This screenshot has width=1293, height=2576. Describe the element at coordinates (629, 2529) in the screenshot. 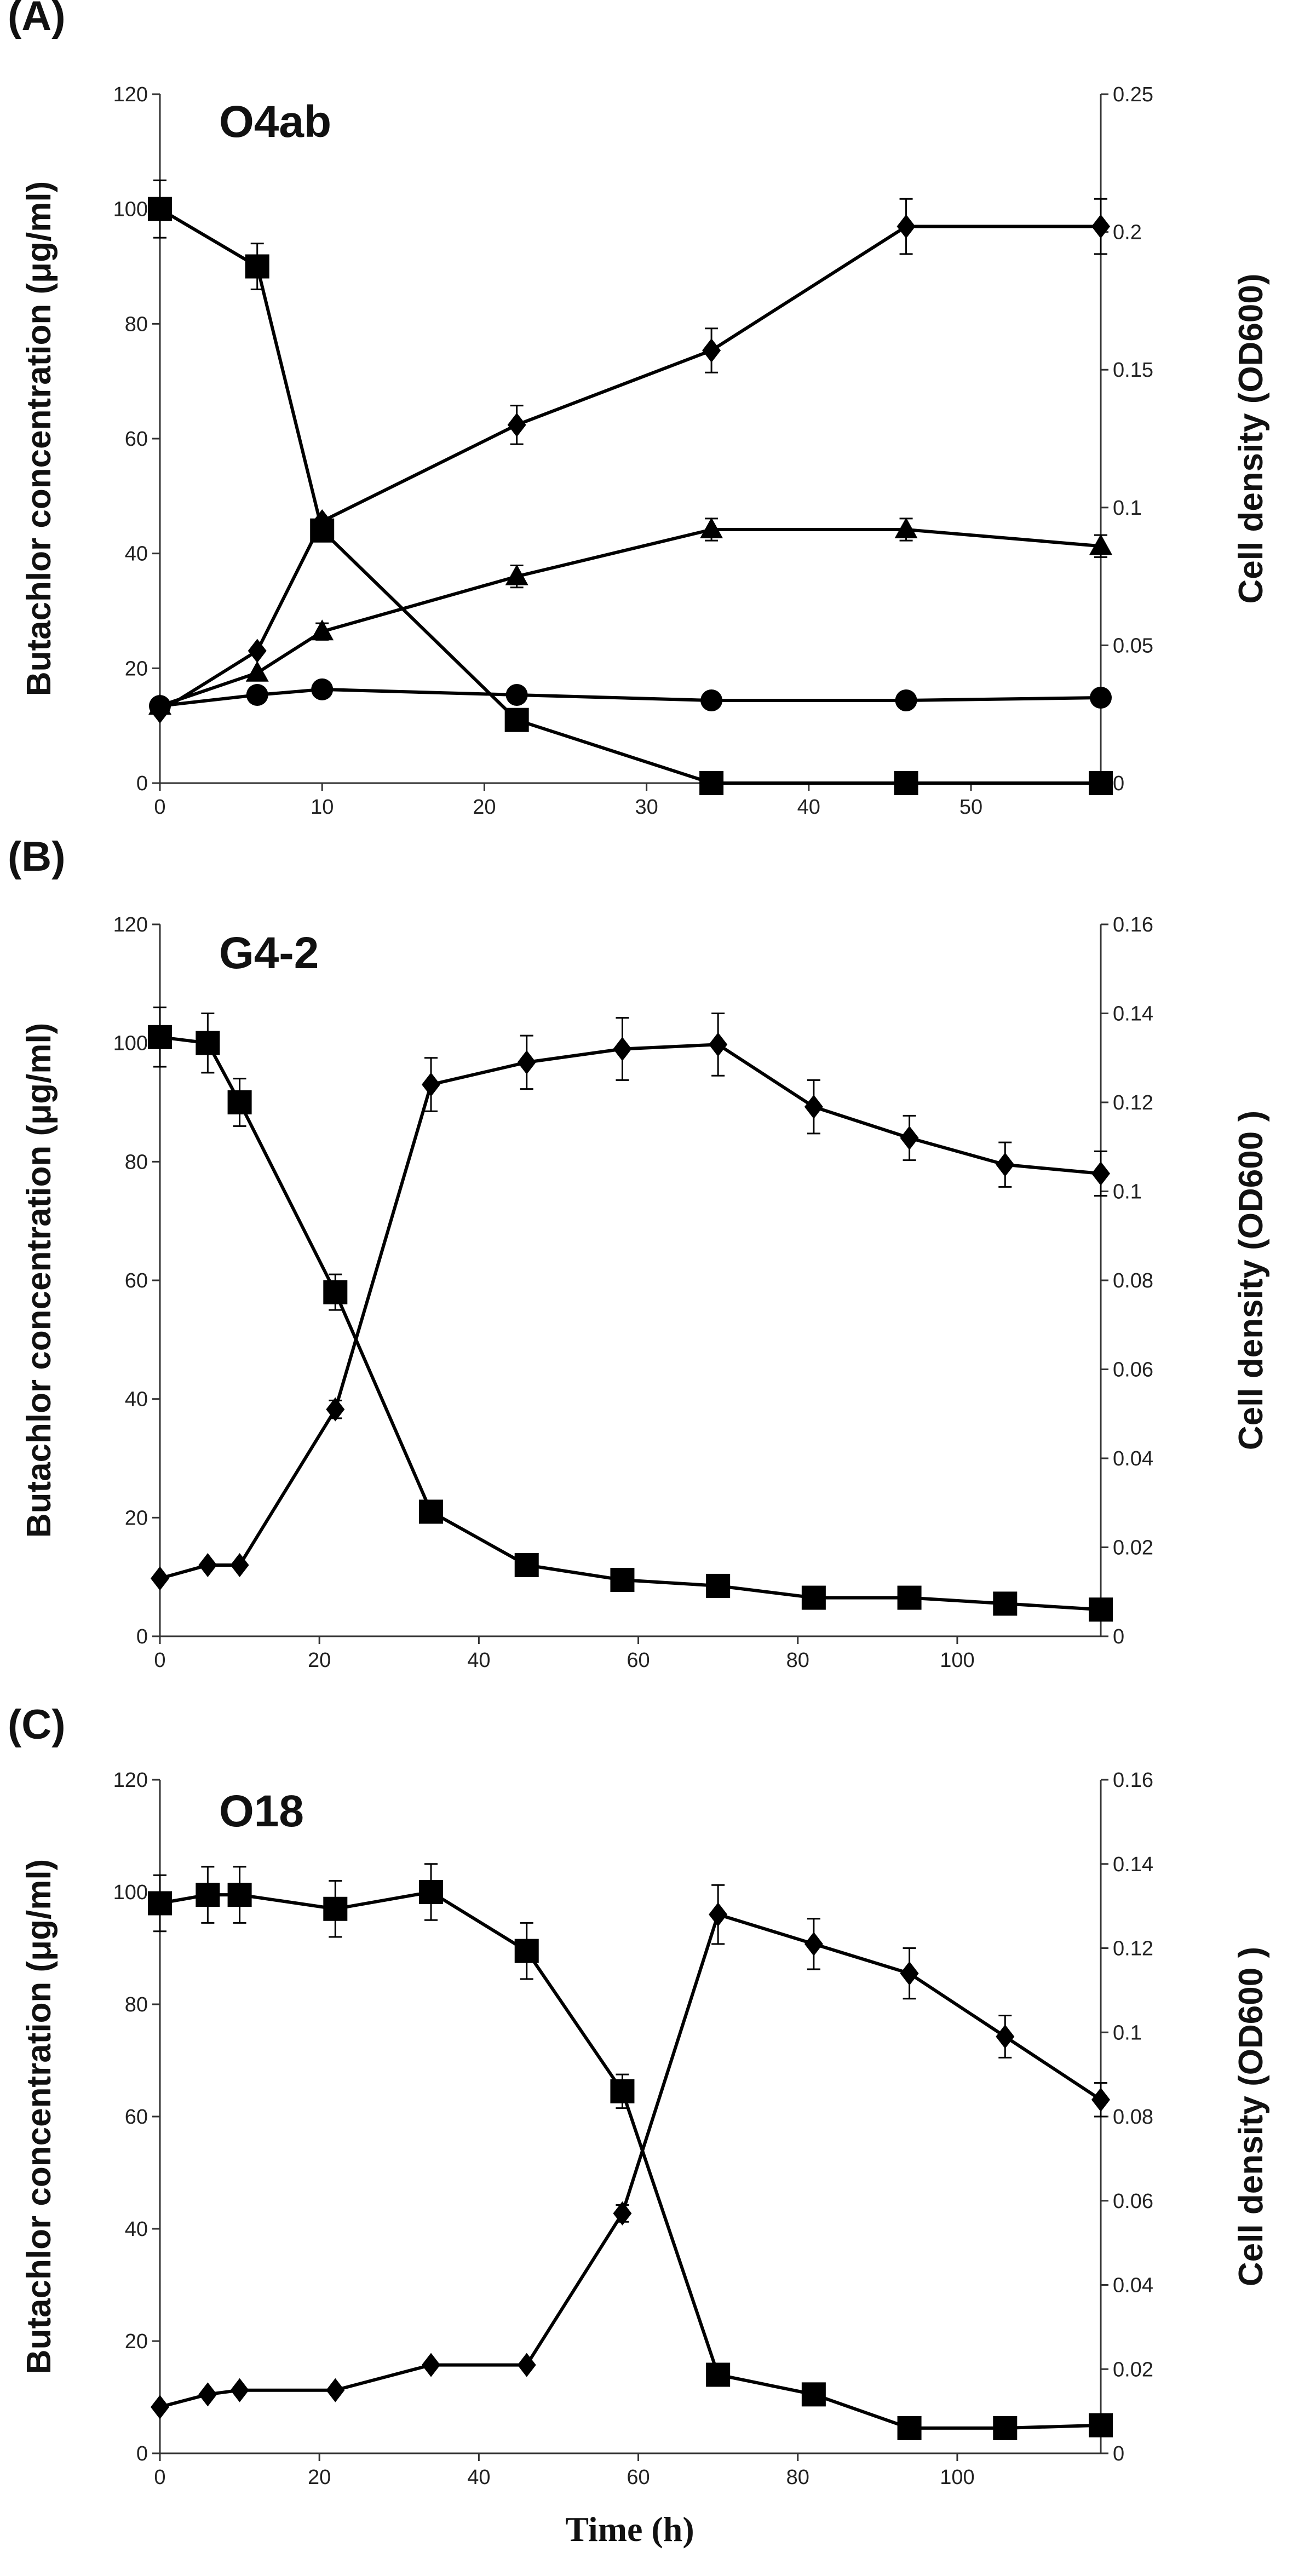

I see `x-axis-label: Time (h)` at that location.